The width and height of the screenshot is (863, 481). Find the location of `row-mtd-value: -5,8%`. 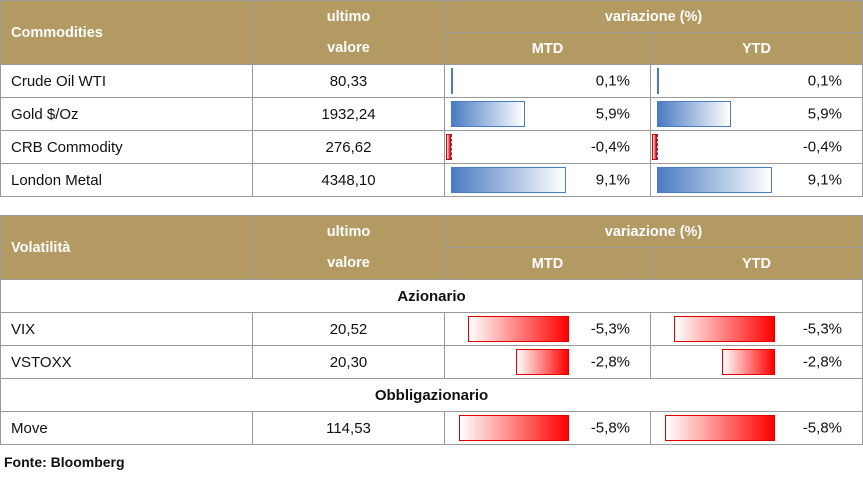

row-mtd-value: -5,8% is located at coordinates (610, 428).